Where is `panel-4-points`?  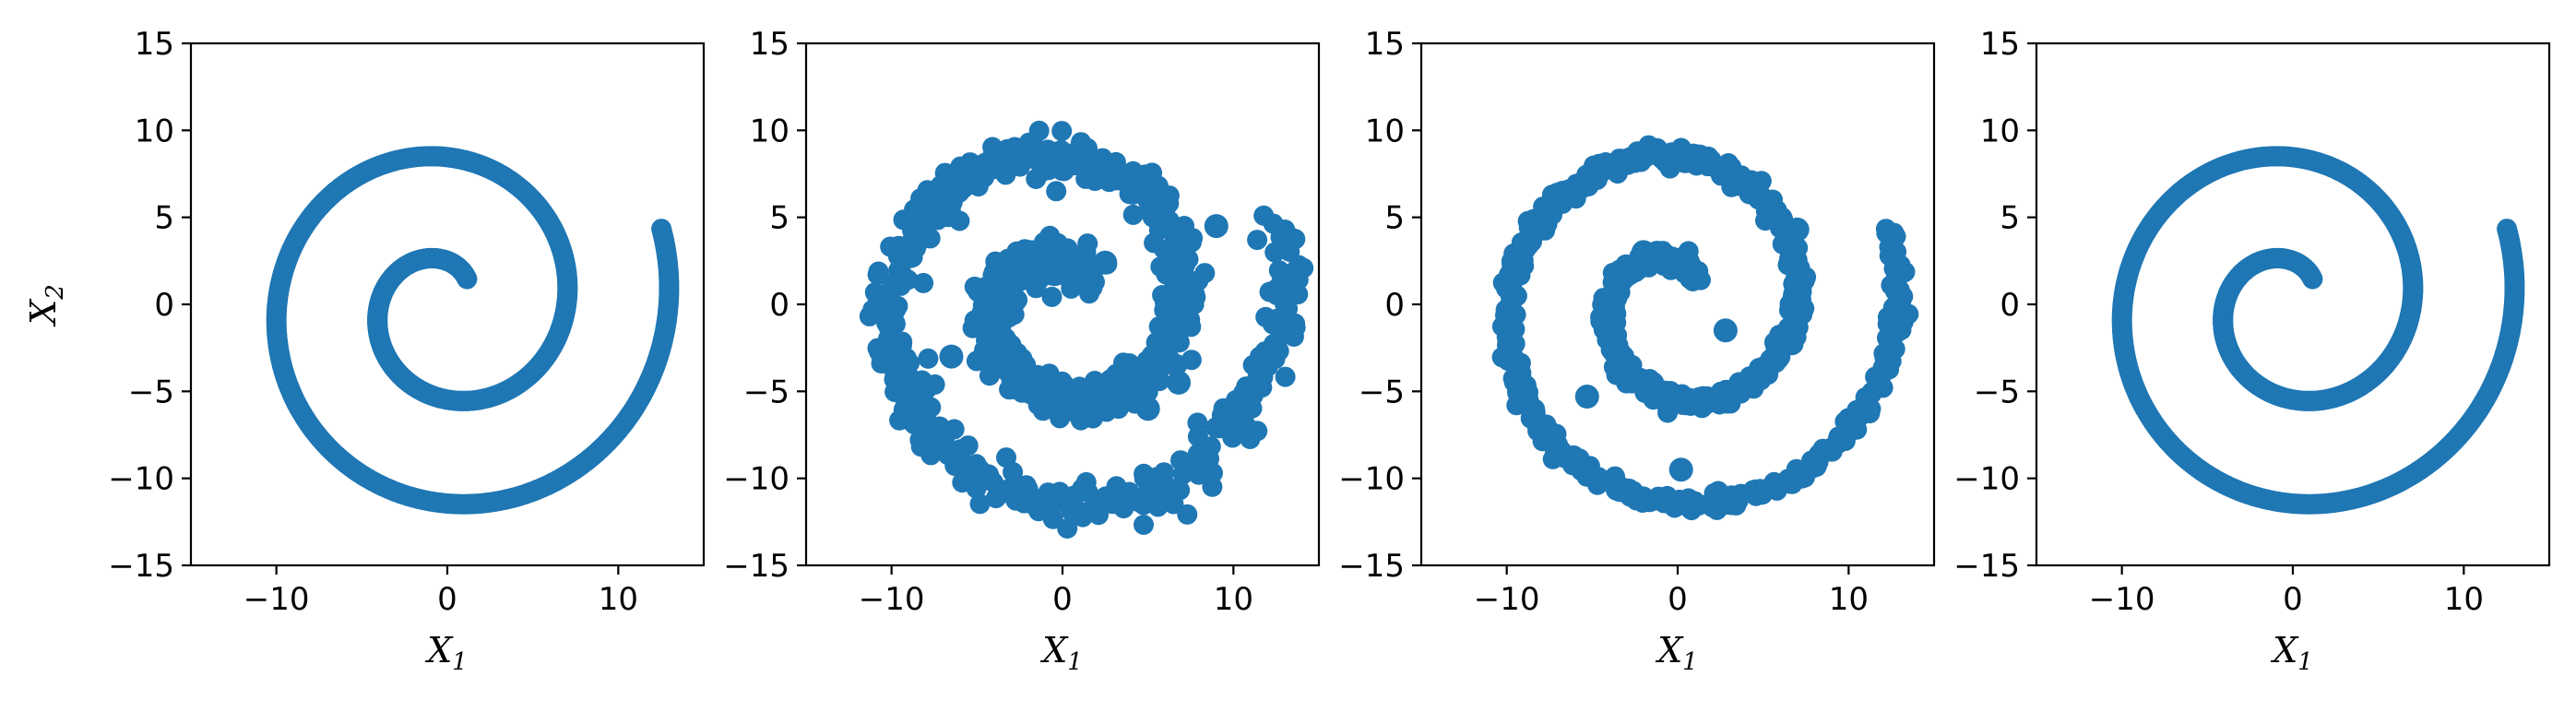 panel-4-points is located at coordinates (2318, 330).